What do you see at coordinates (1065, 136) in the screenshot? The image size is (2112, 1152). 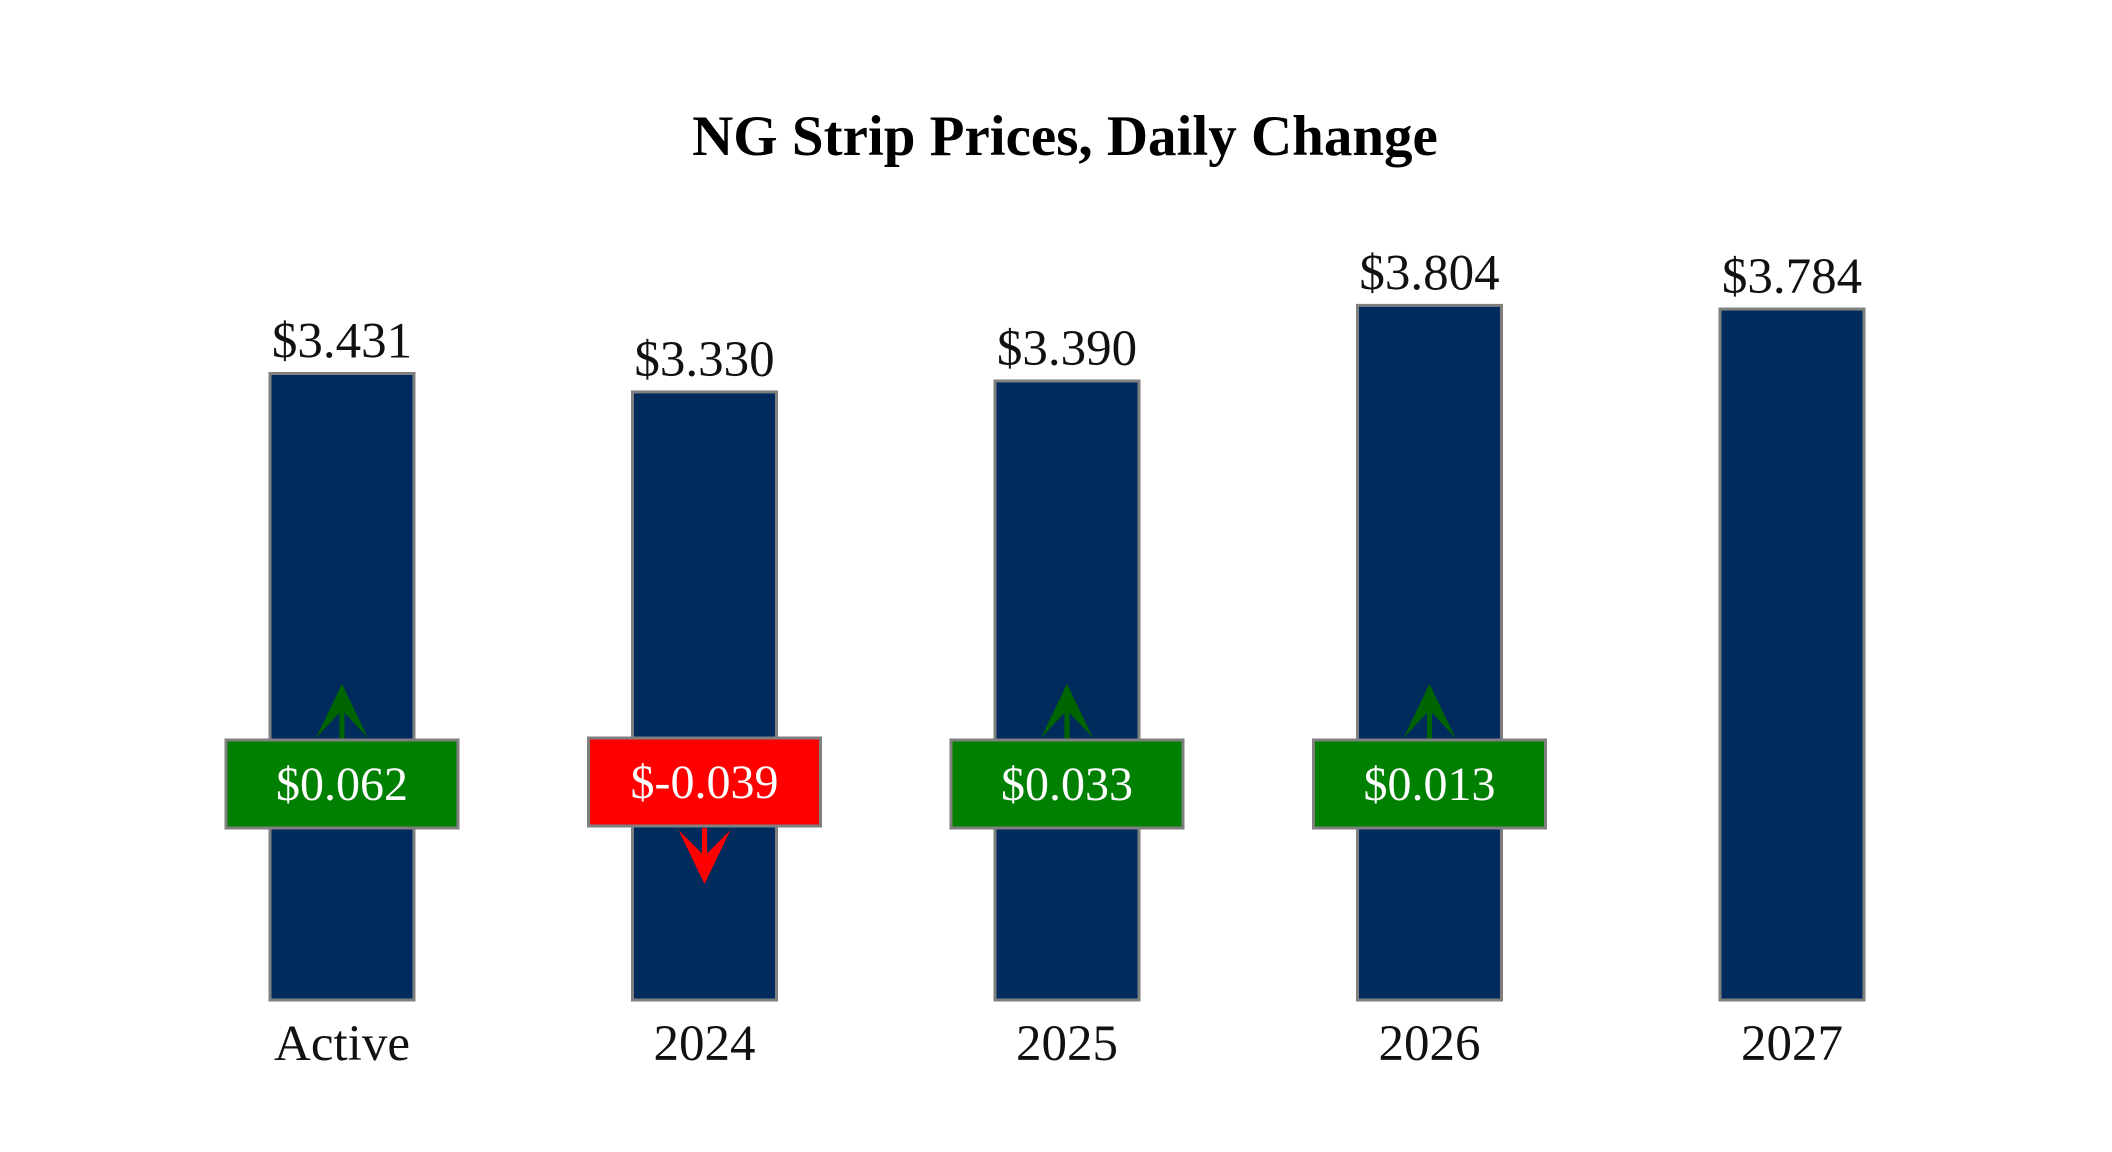 I see `chart-title: NG Strip Prices, Daily Change` at bounding box center [1065, 136].